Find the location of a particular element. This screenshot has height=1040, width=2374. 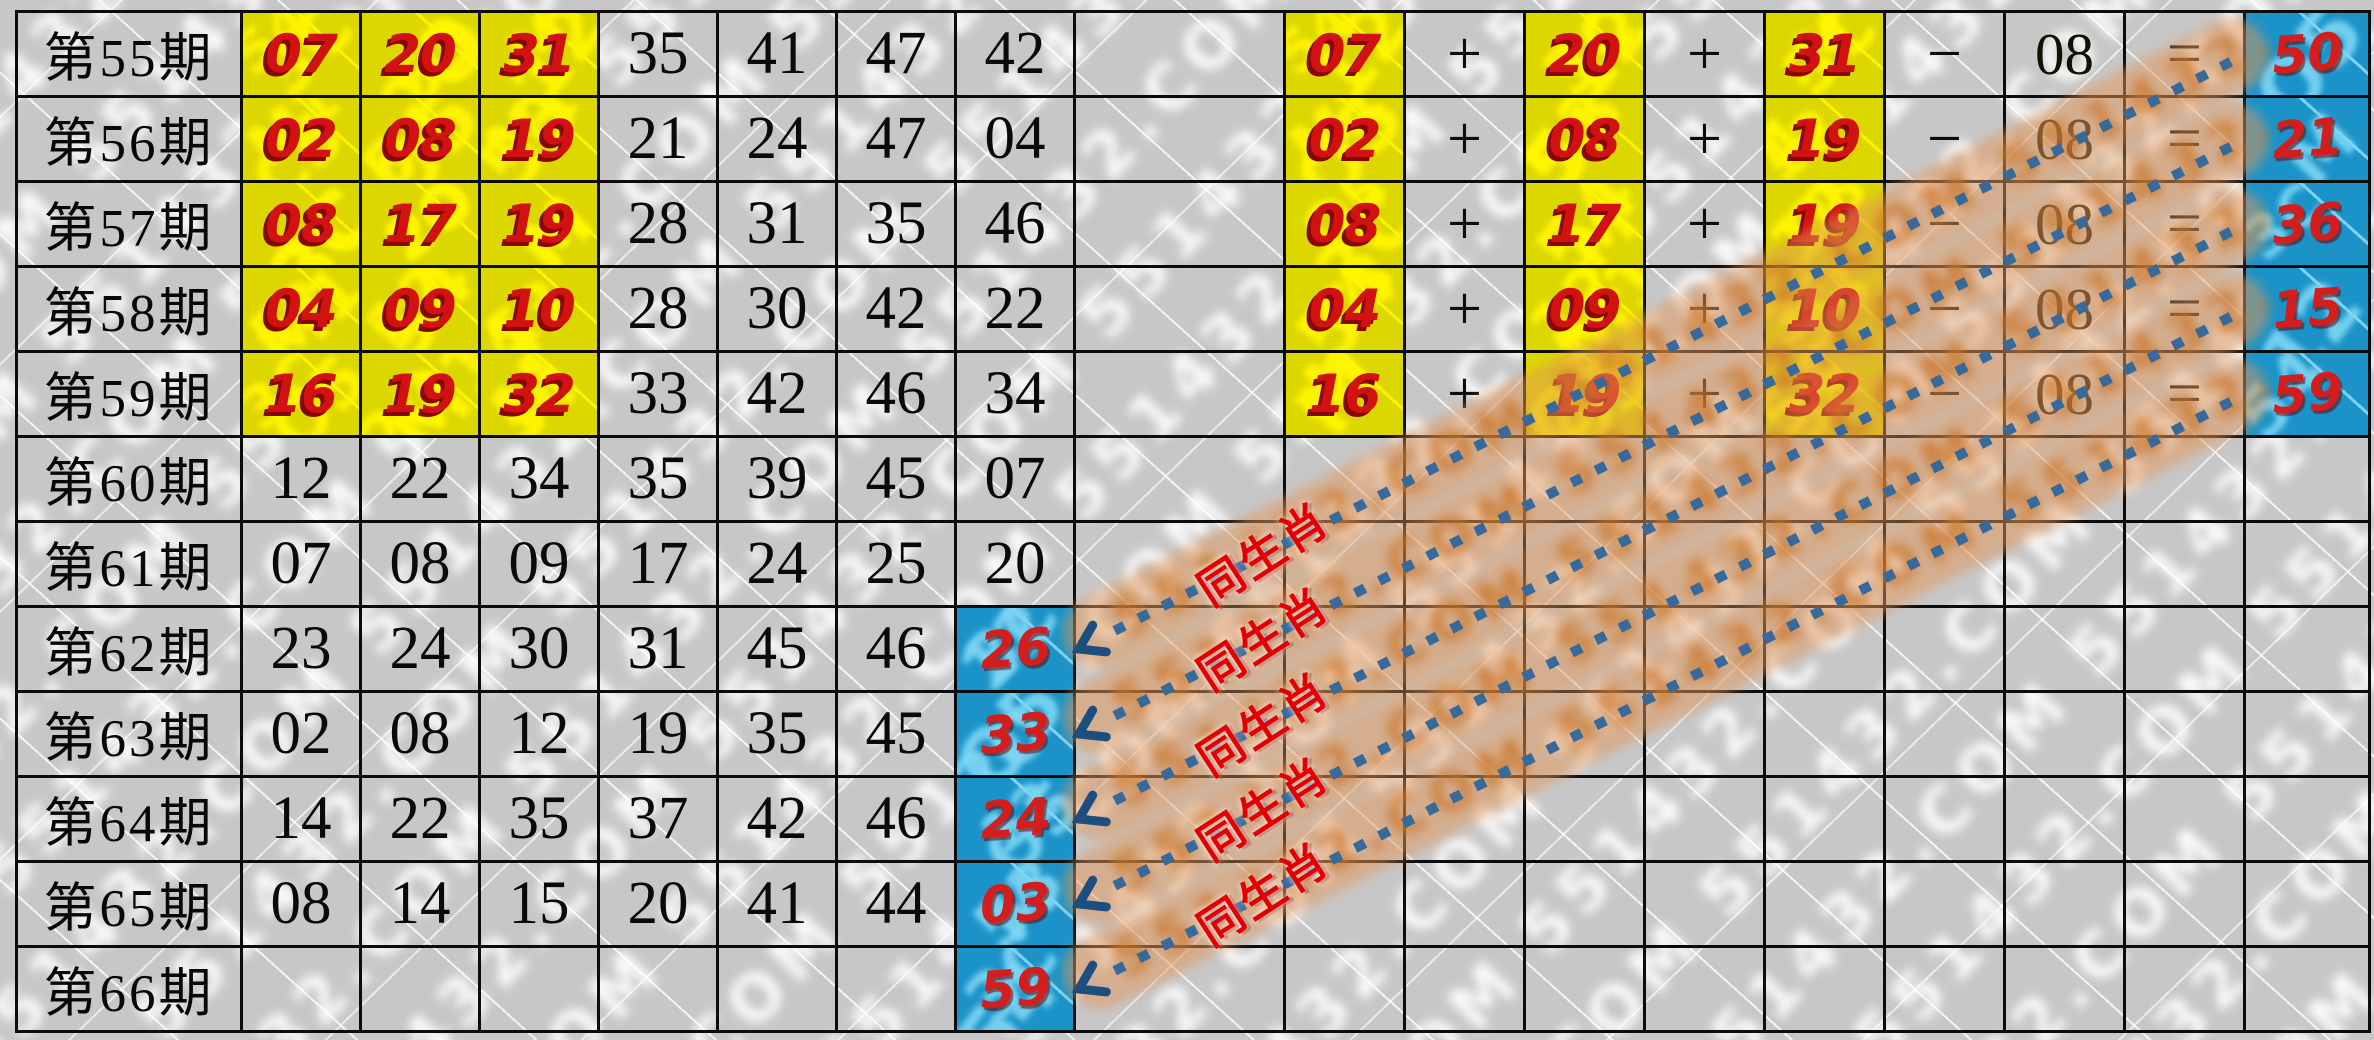

formula-number-cell: 31 3C .M is located at coordinates (1826, 55).